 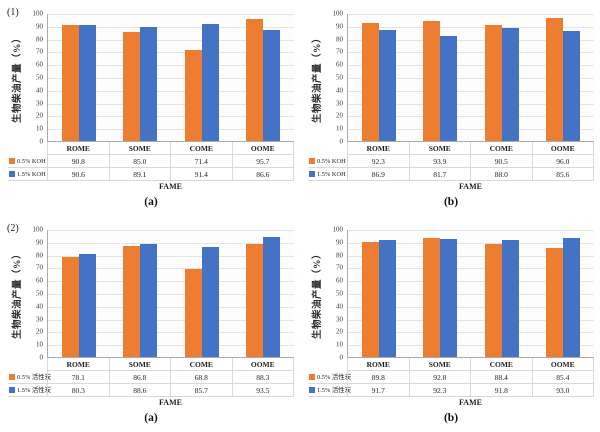 I want to click on table-value-cell: 90.8, so click(x=78, y=161).